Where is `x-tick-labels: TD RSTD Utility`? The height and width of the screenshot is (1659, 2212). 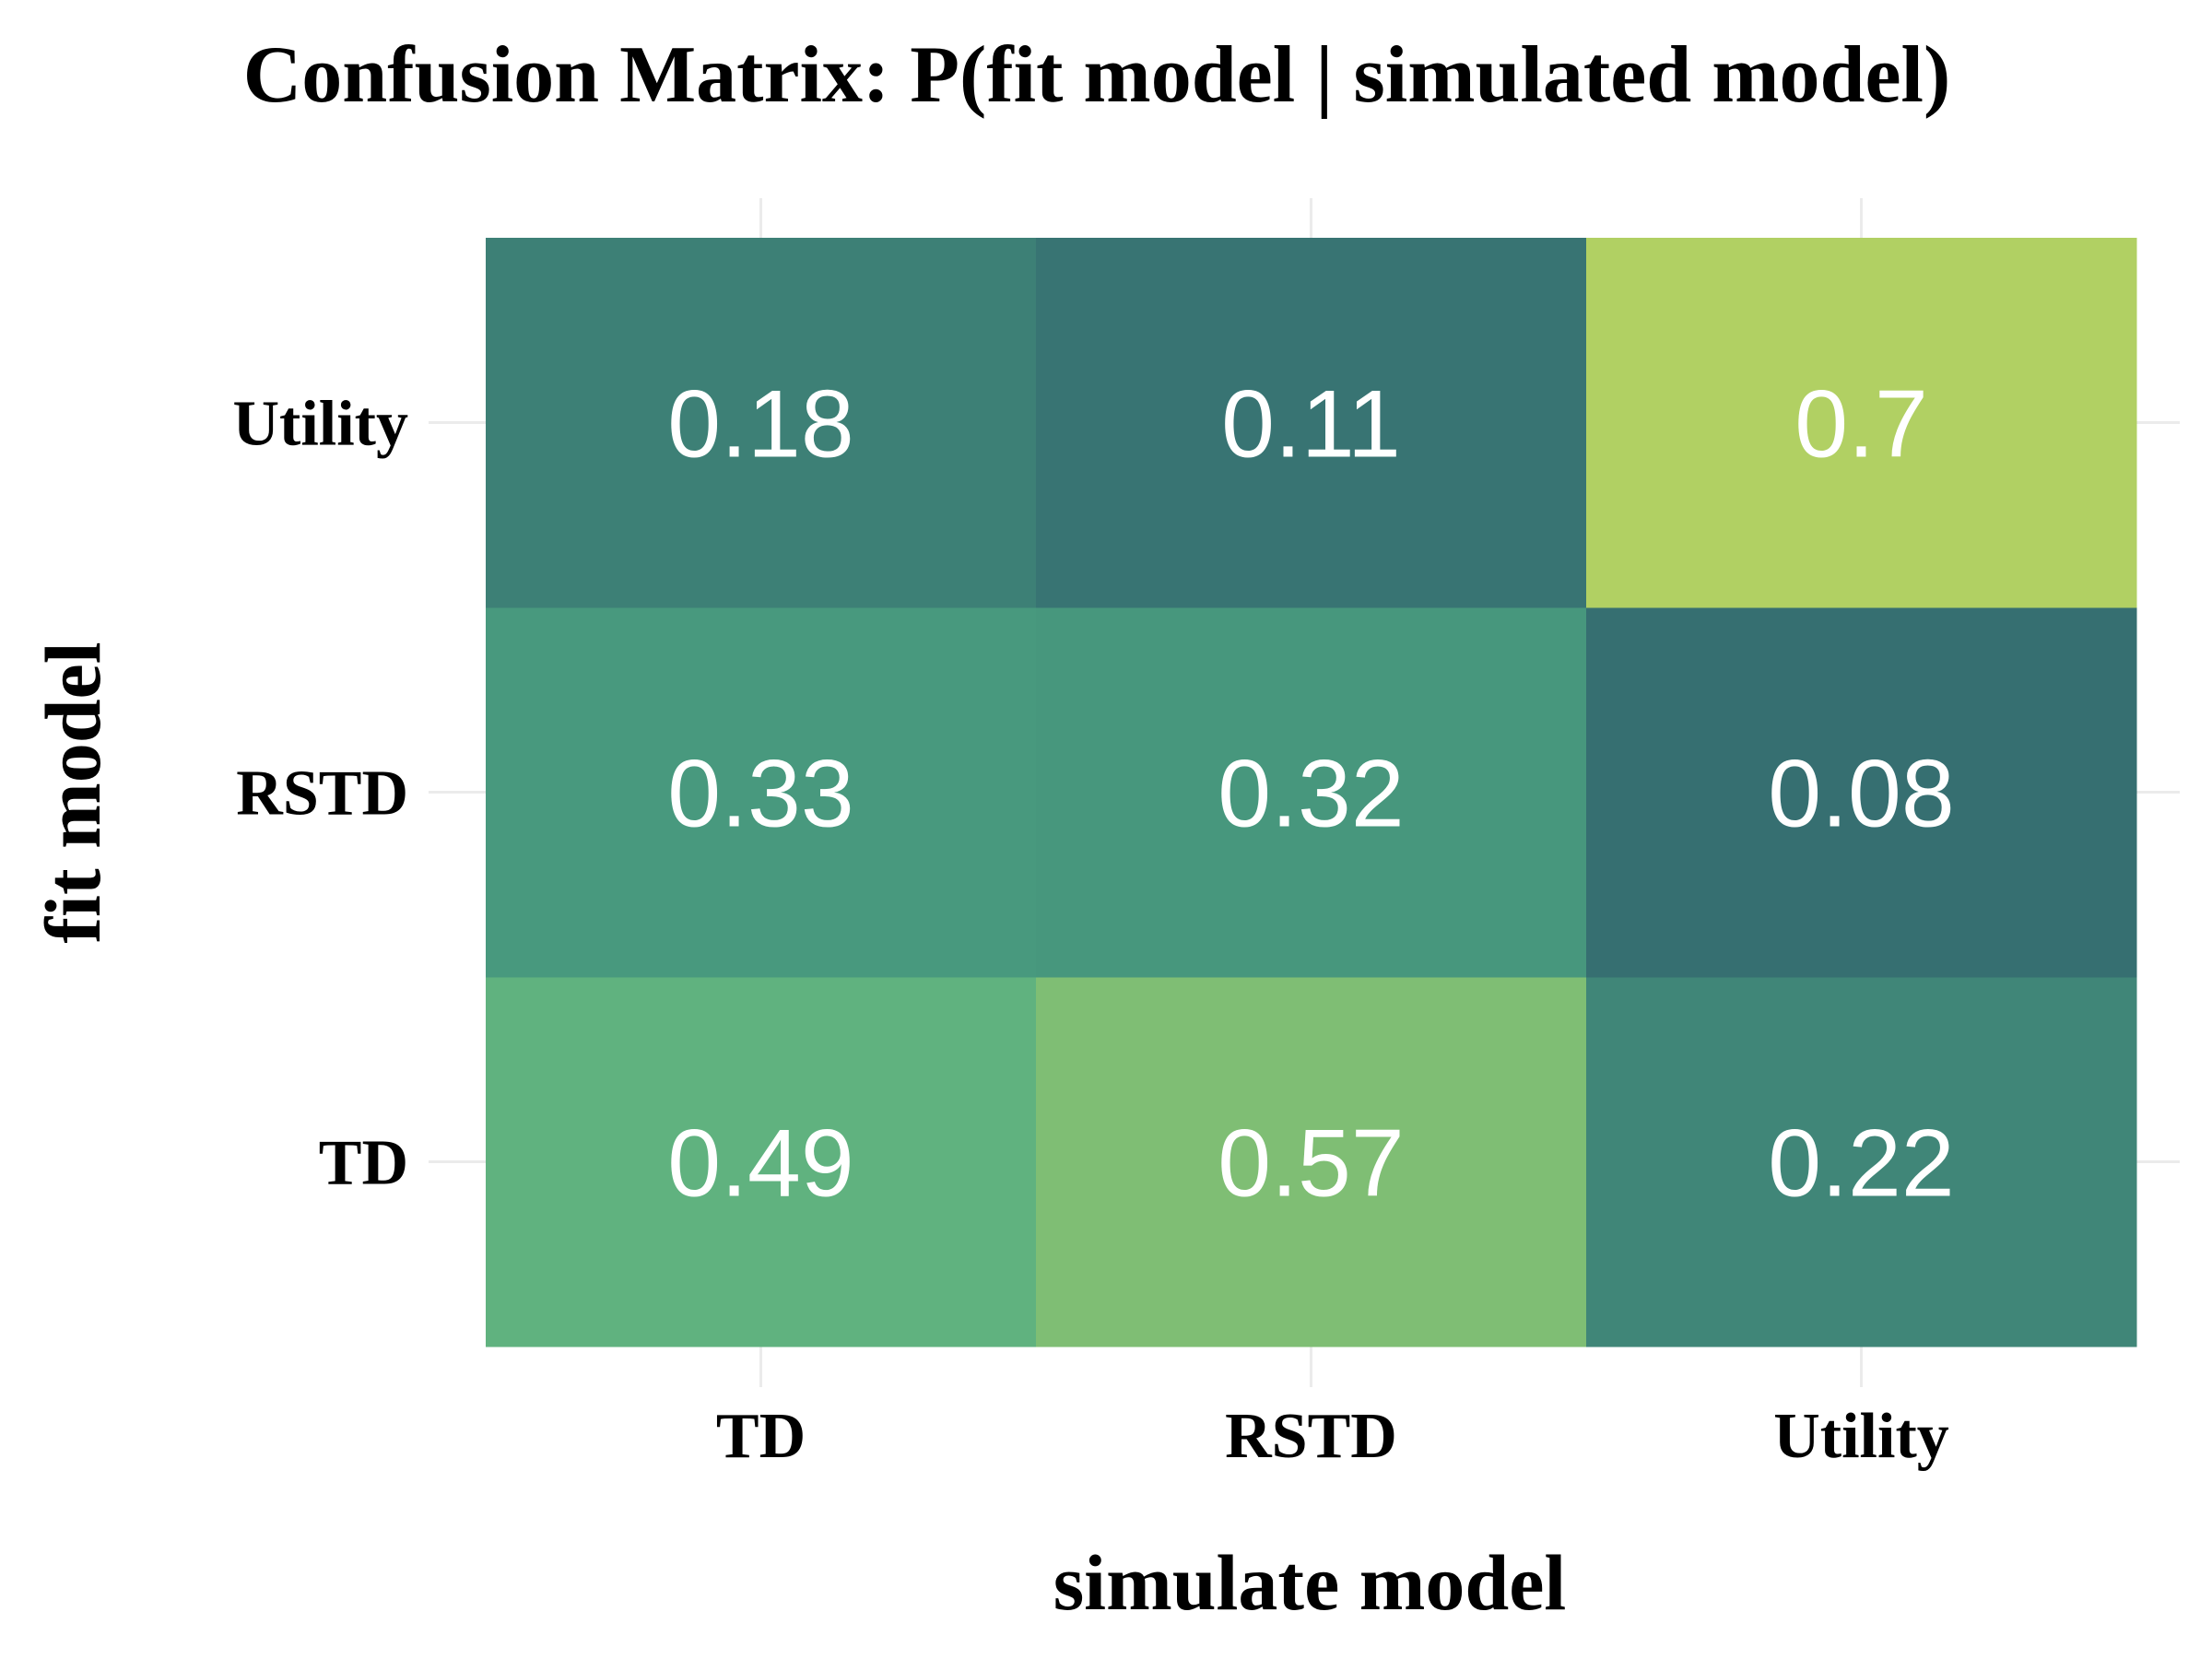 x-tick-labels: TD RSTD Utility is located at coordinates (1332, 1436).